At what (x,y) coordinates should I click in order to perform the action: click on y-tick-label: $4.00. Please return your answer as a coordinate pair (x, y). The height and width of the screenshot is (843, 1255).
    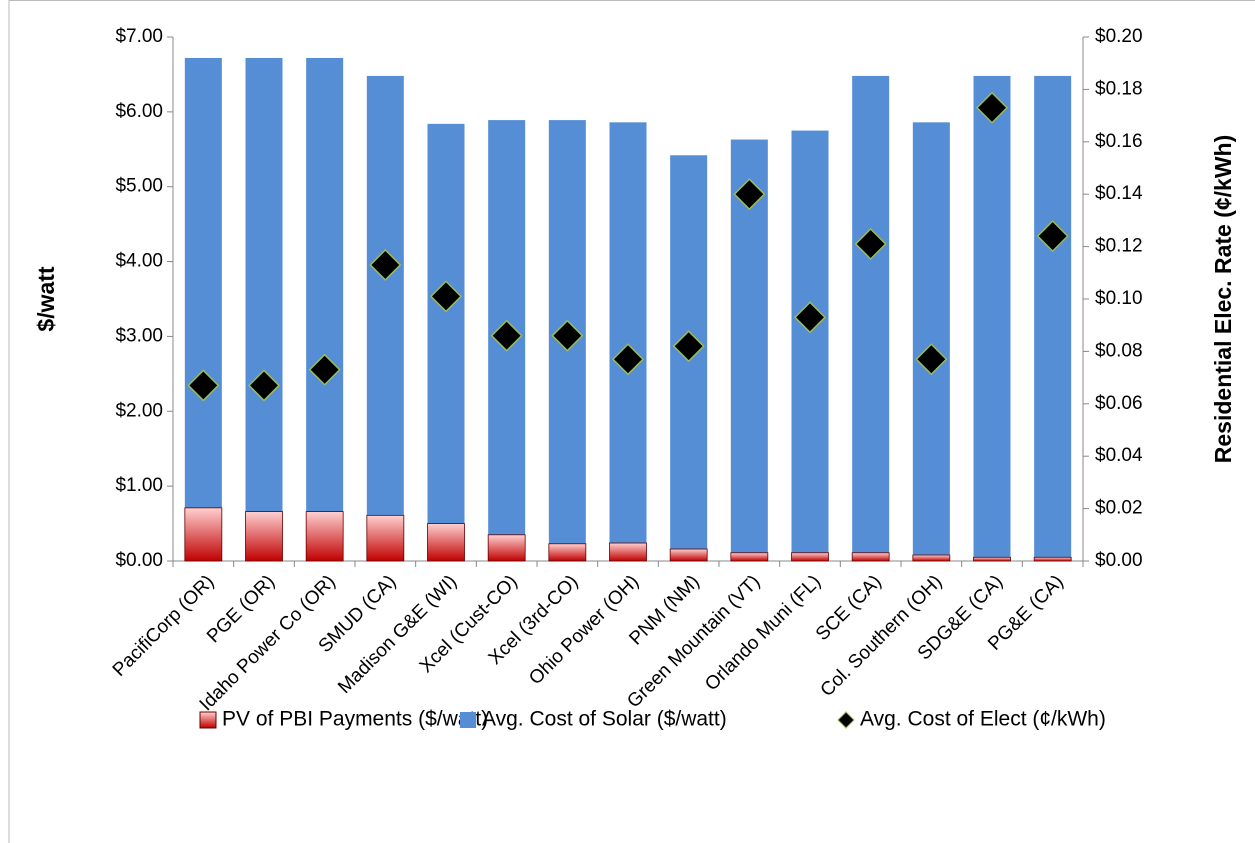
    Looking at the image, I should click on (139, 261).